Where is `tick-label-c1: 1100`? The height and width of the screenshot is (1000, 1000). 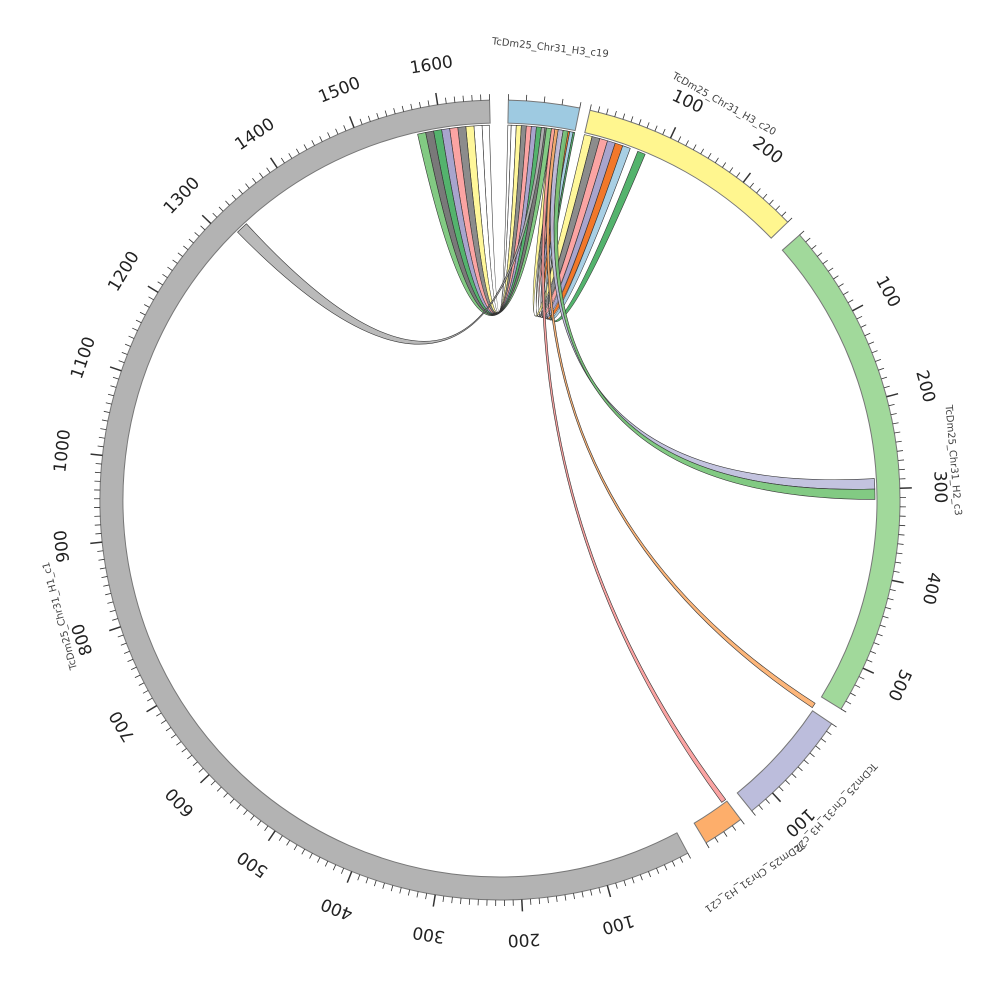 tick-label-c1: 1100 is located at coordinates (83, 357).